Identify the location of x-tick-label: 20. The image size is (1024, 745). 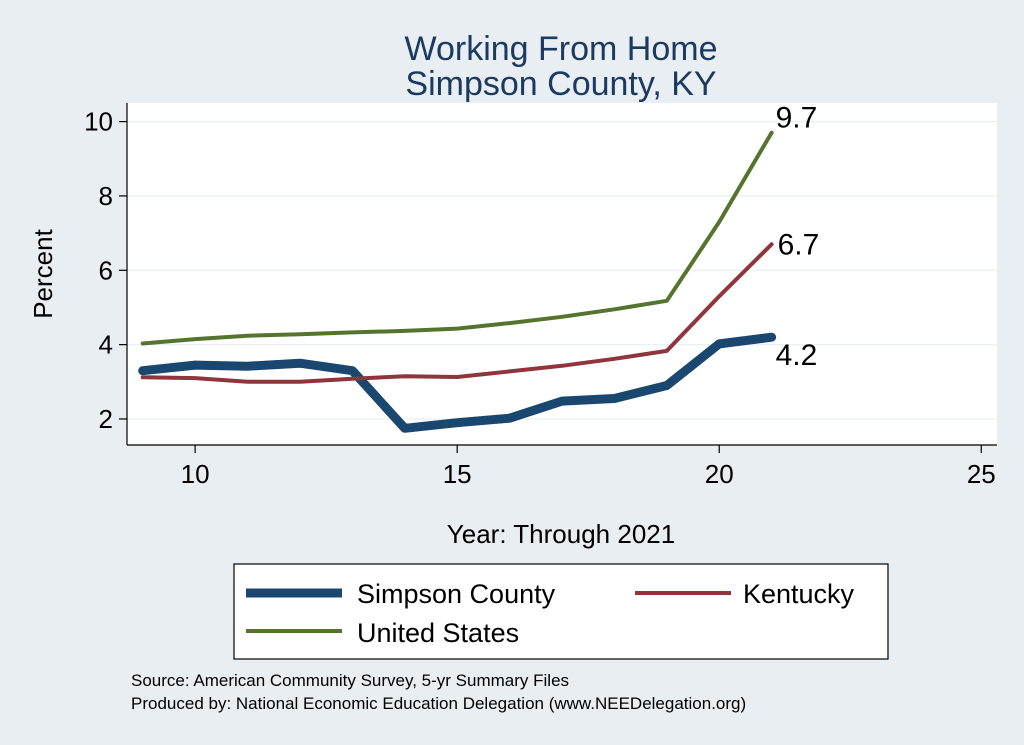
(719, 474).